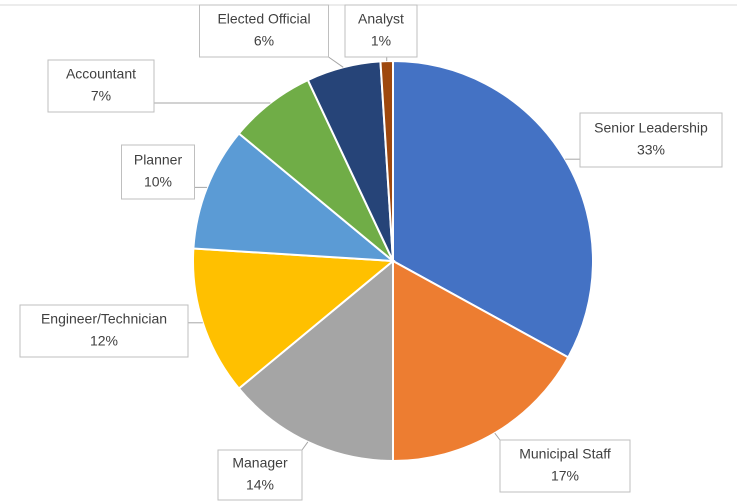  I want to click on data-label-value: 14%, so click(260, 485).